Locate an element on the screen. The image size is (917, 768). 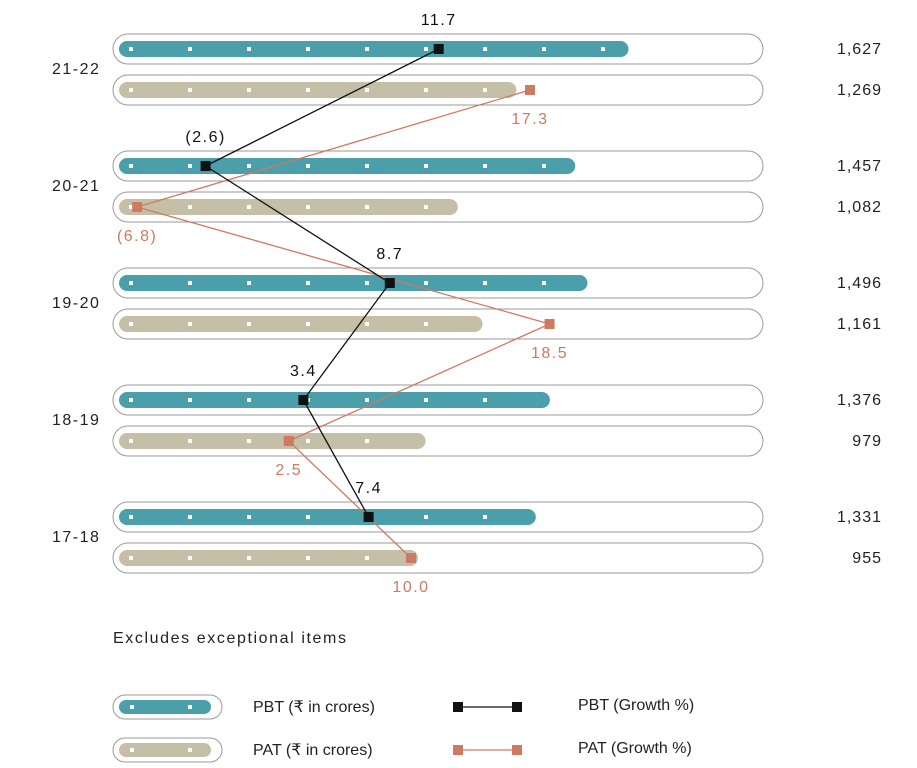
pbt-value-label: 1,627 is located at coordinates (859, 49).